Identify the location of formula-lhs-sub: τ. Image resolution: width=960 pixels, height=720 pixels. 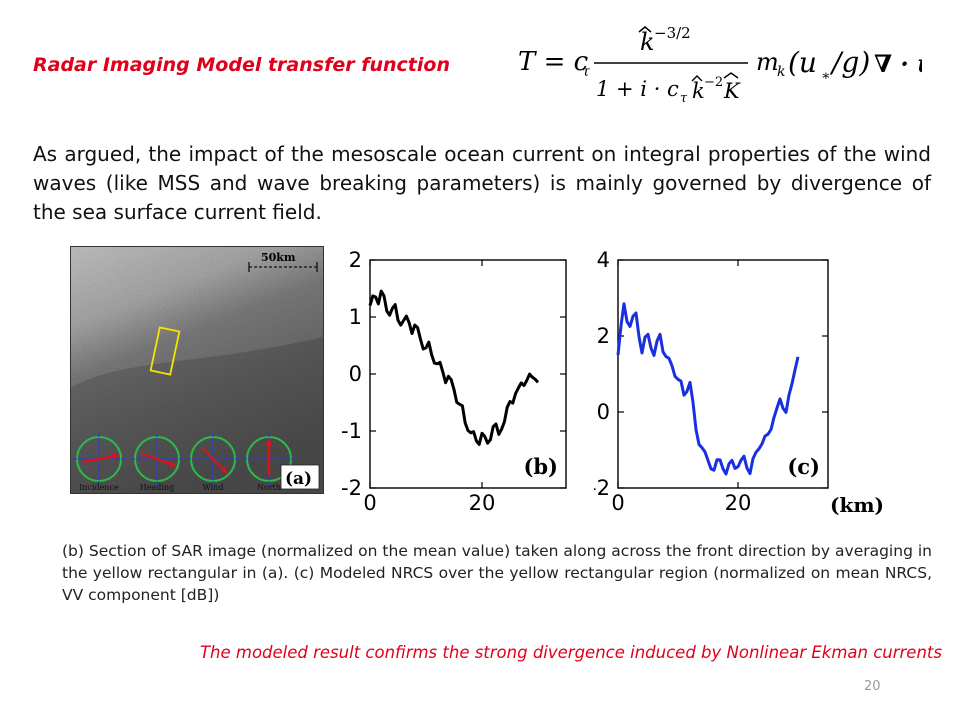
(586, 72).